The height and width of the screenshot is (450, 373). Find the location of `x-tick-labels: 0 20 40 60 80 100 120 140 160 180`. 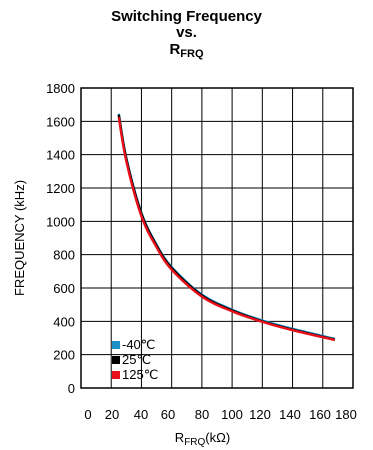

x-tick-labels: 0 20 40 60 80 100 120 140 160 180 is located at coordinates (220, 414).